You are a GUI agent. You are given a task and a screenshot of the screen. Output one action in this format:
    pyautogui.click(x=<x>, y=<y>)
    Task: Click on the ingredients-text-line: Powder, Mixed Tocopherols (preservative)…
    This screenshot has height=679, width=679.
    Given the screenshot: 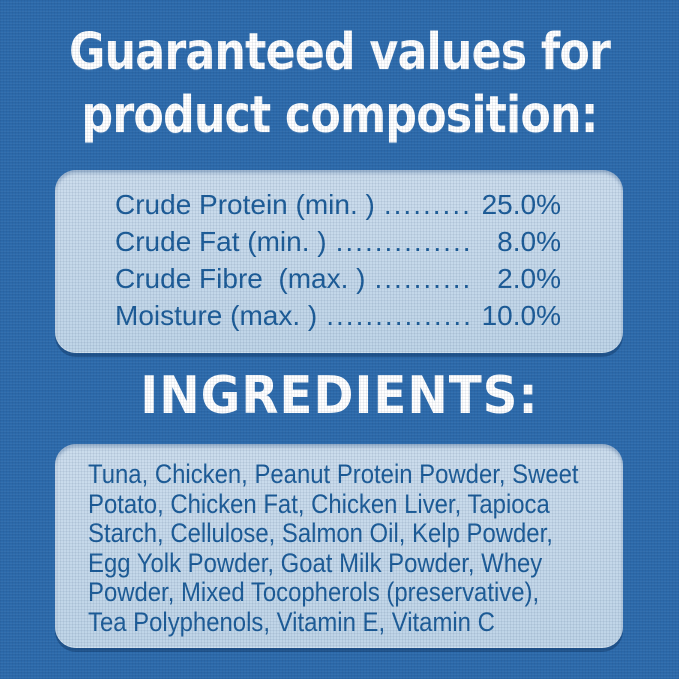 What is the action you would take?
    pyautogui.click(x=314, y=592)
    